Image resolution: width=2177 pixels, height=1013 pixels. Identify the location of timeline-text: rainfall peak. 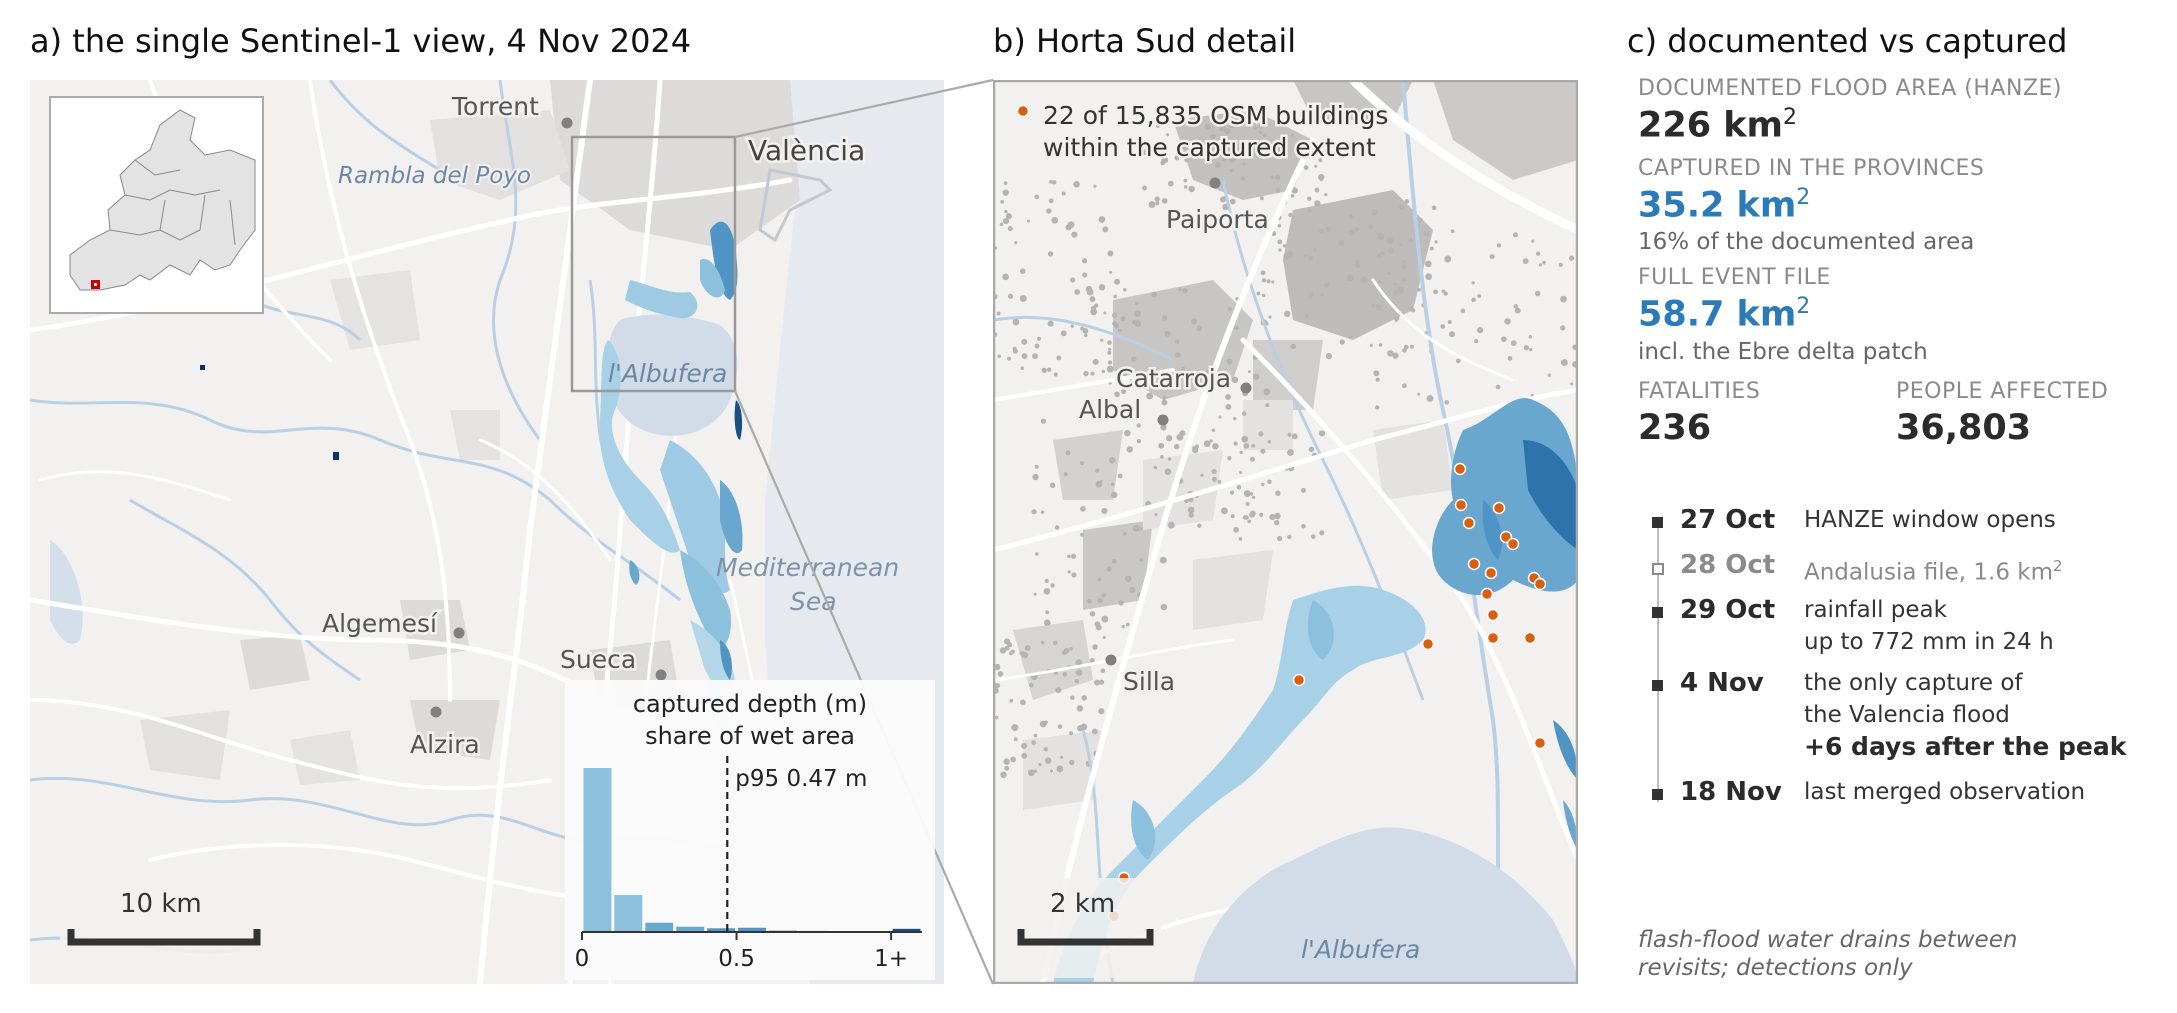
(1875, 610).